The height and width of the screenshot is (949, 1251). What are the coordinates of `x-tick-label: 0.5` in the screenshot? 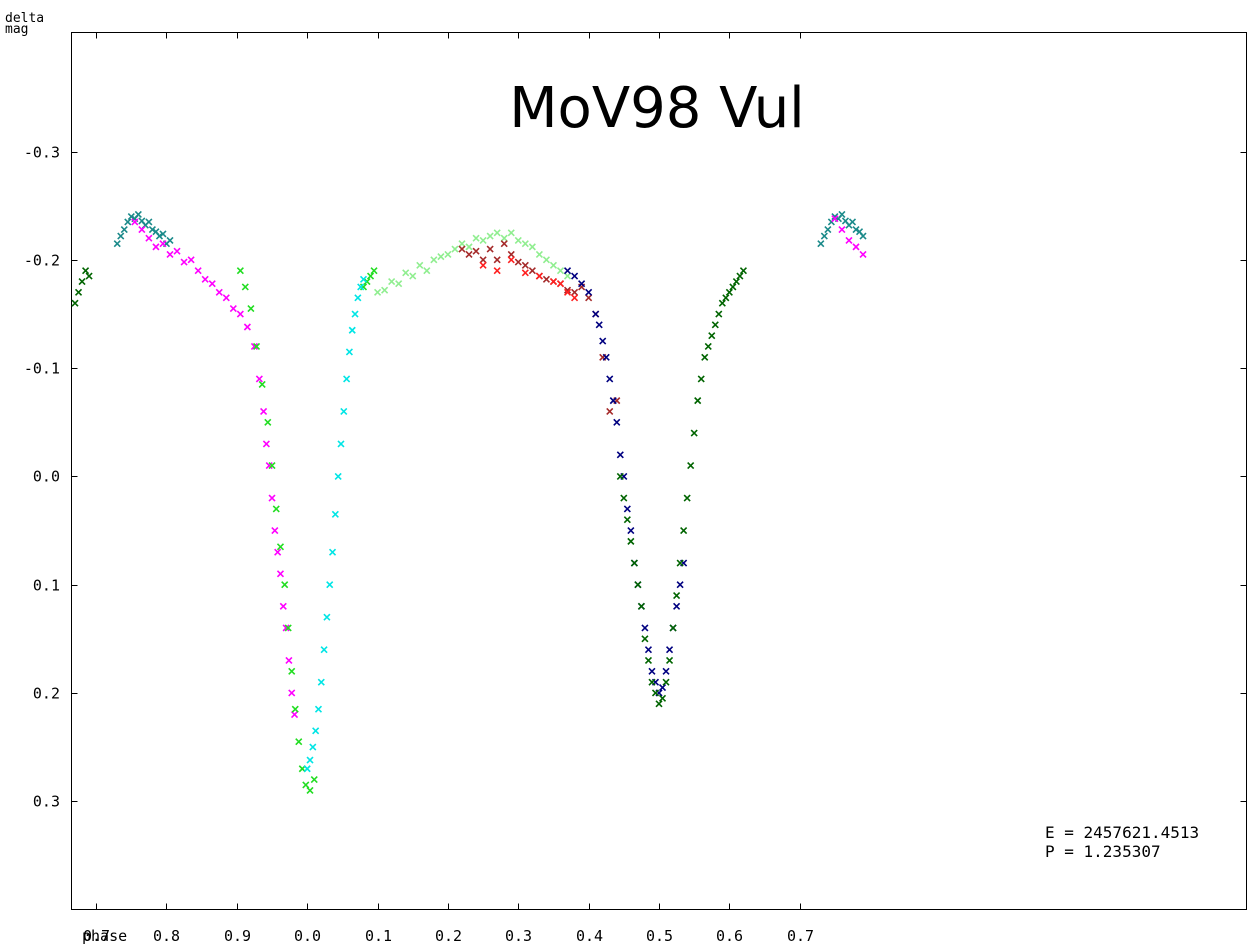 It's located at (659, 936).